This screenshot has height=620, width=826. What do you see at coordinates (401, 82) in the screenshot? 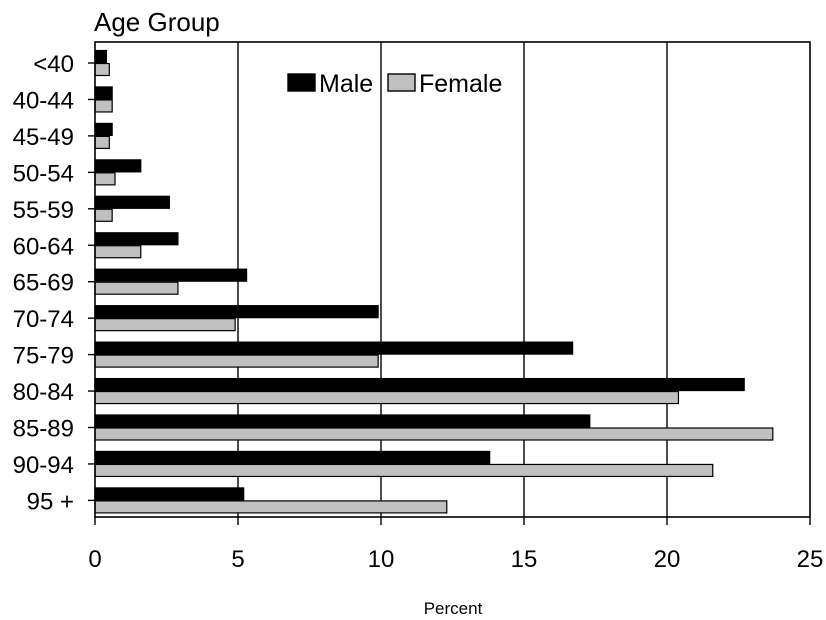
I see `legend-swatch-female` at bounding box center [401, 82].